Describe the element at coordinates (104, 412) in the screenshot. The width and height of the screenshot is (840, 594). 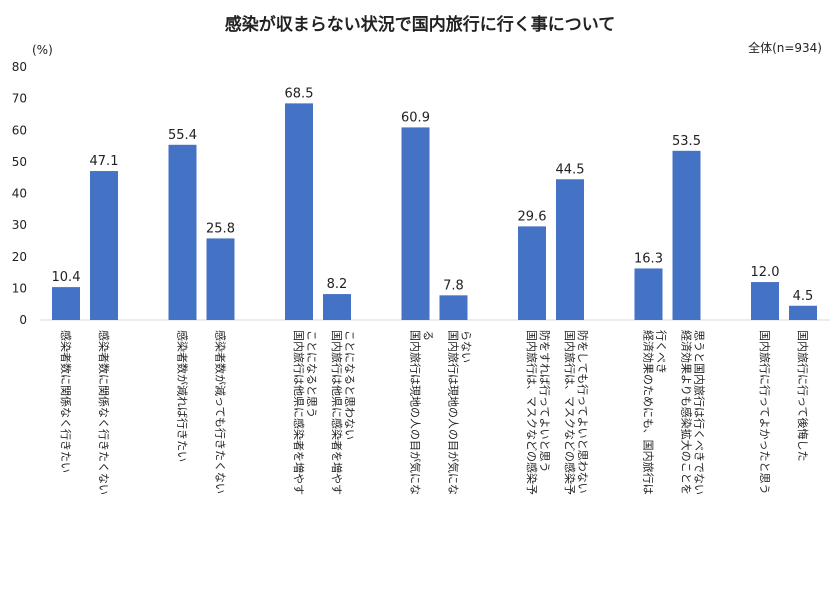
I see `category-label: 感染者数に関係なく行きたくない` at that location.